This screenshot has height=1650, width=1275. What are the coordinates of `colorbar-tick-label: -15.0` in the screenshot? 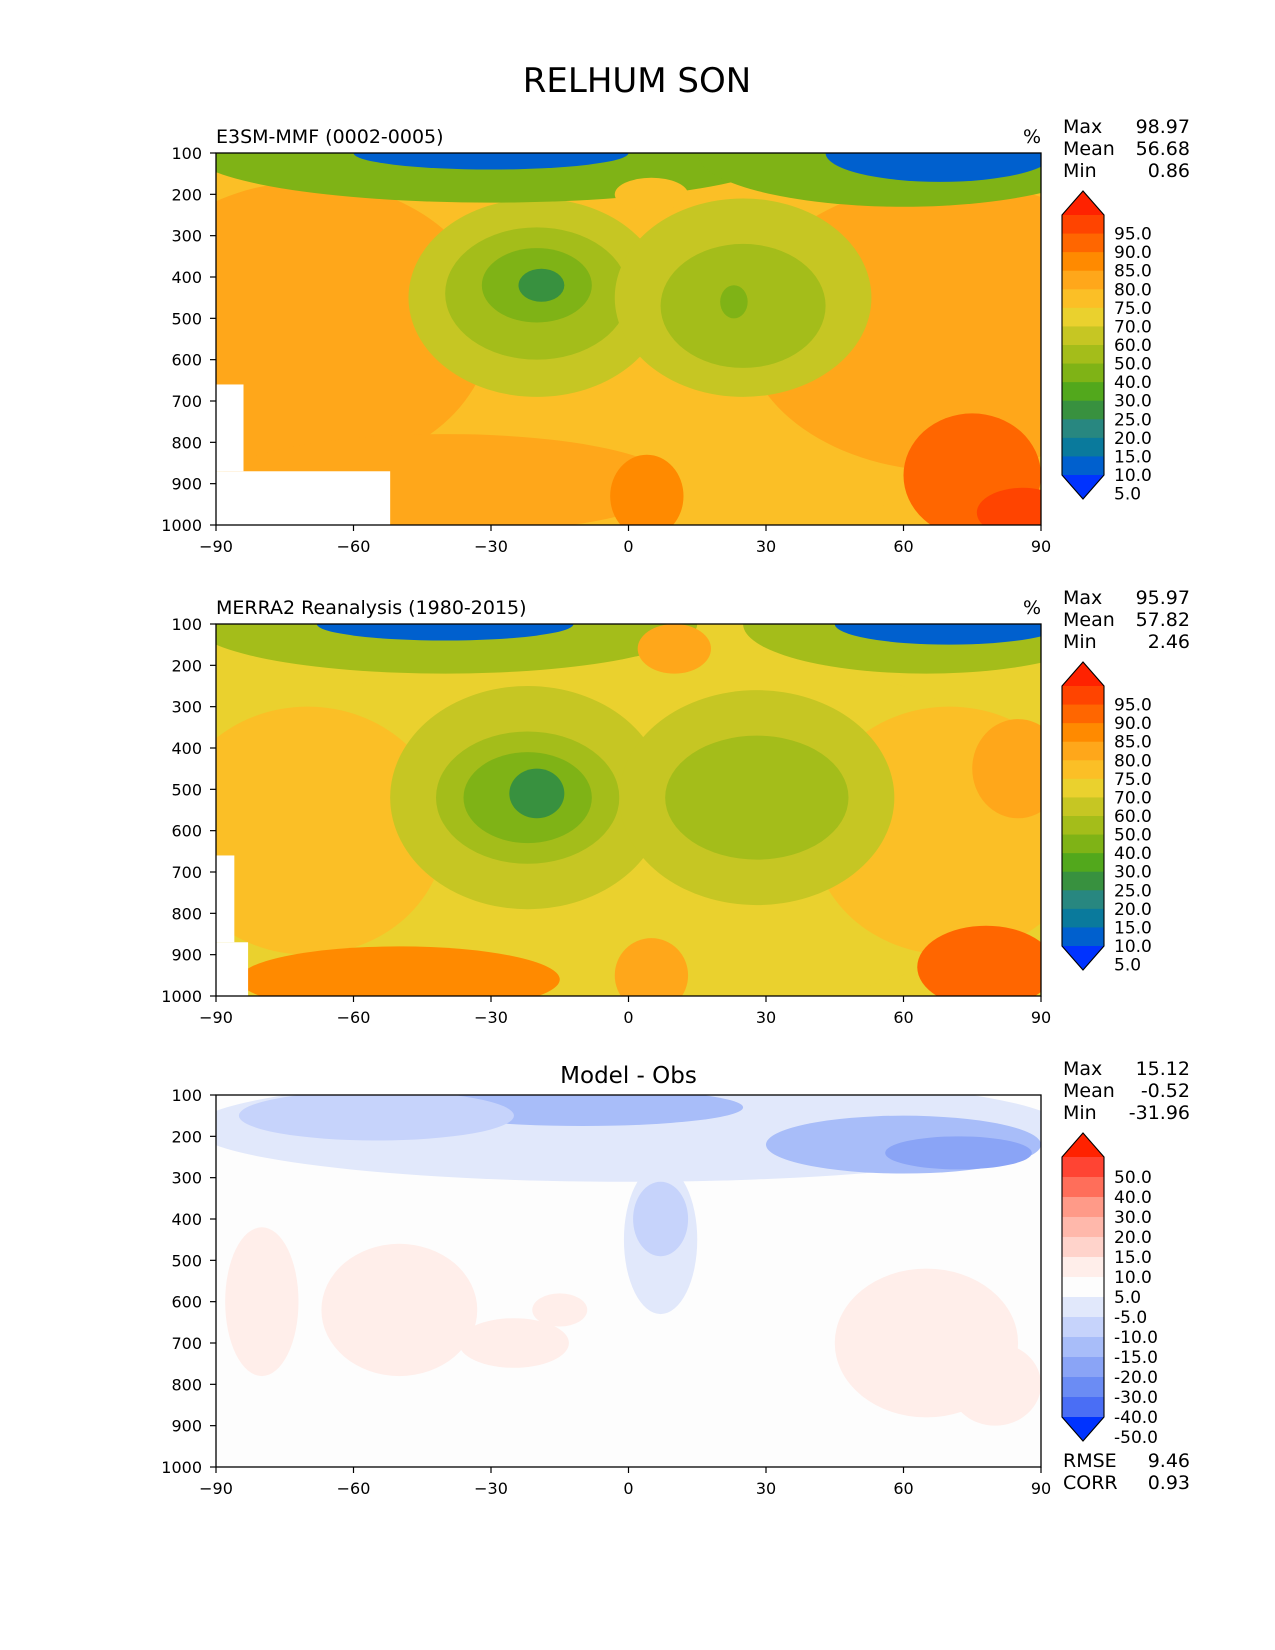 It's located at (1136, 1358).